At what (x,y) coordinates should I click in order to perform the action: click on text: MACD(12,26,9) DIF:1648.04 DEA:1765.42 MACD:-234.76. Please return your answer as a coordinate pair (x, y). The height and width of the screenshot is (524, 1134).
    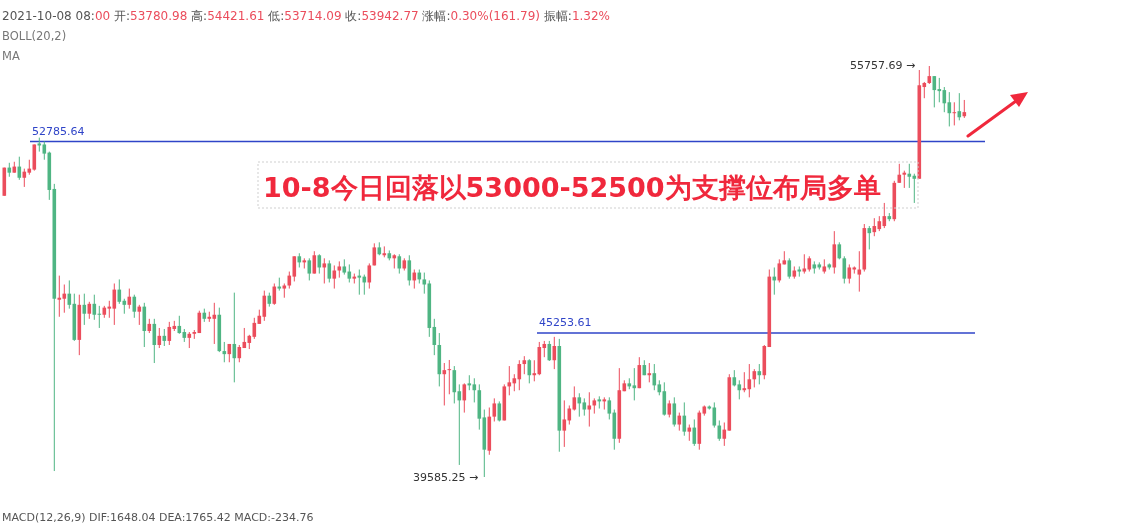
    Looking at the image, I should click on (158, 517).